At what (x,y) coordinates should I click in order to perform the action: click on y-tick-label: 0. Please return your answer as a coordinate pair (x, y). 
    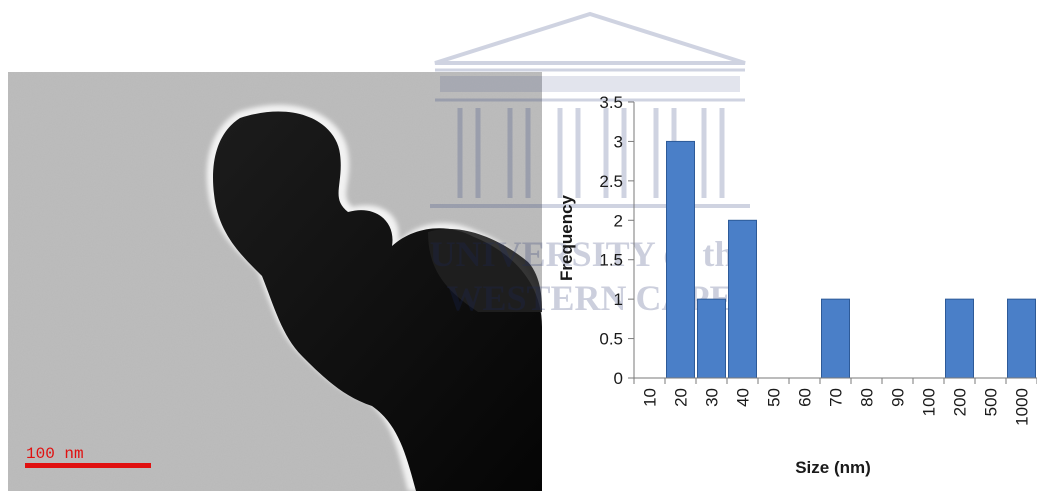
    Looking at the image, I should click on (618, 378).